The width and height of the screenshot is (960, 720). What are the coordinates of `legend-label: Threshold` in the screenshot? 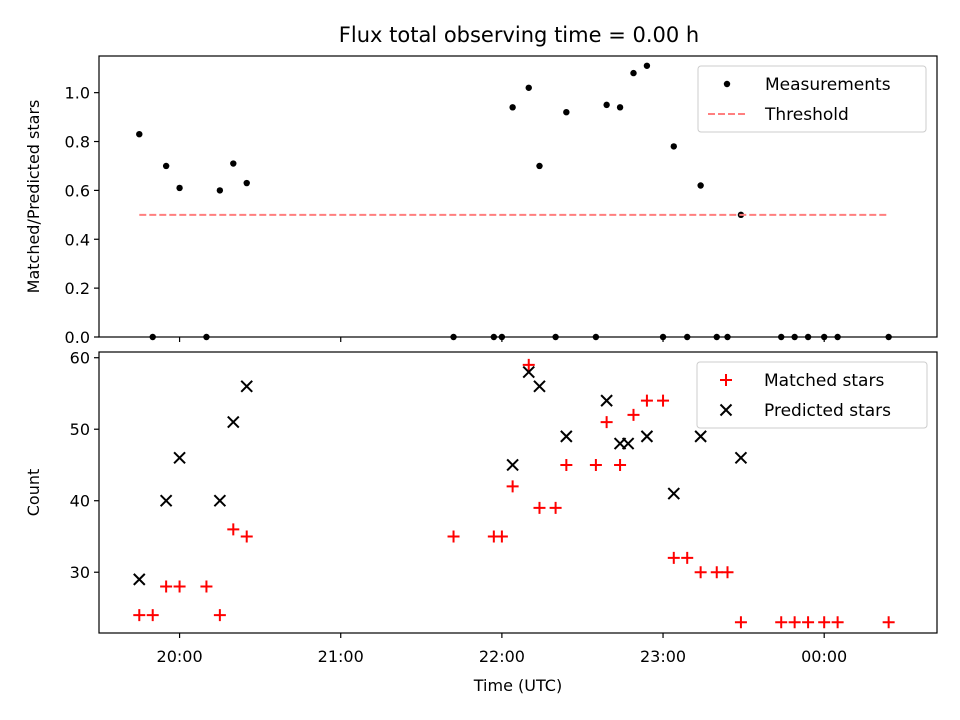 It's located at (806, 115).